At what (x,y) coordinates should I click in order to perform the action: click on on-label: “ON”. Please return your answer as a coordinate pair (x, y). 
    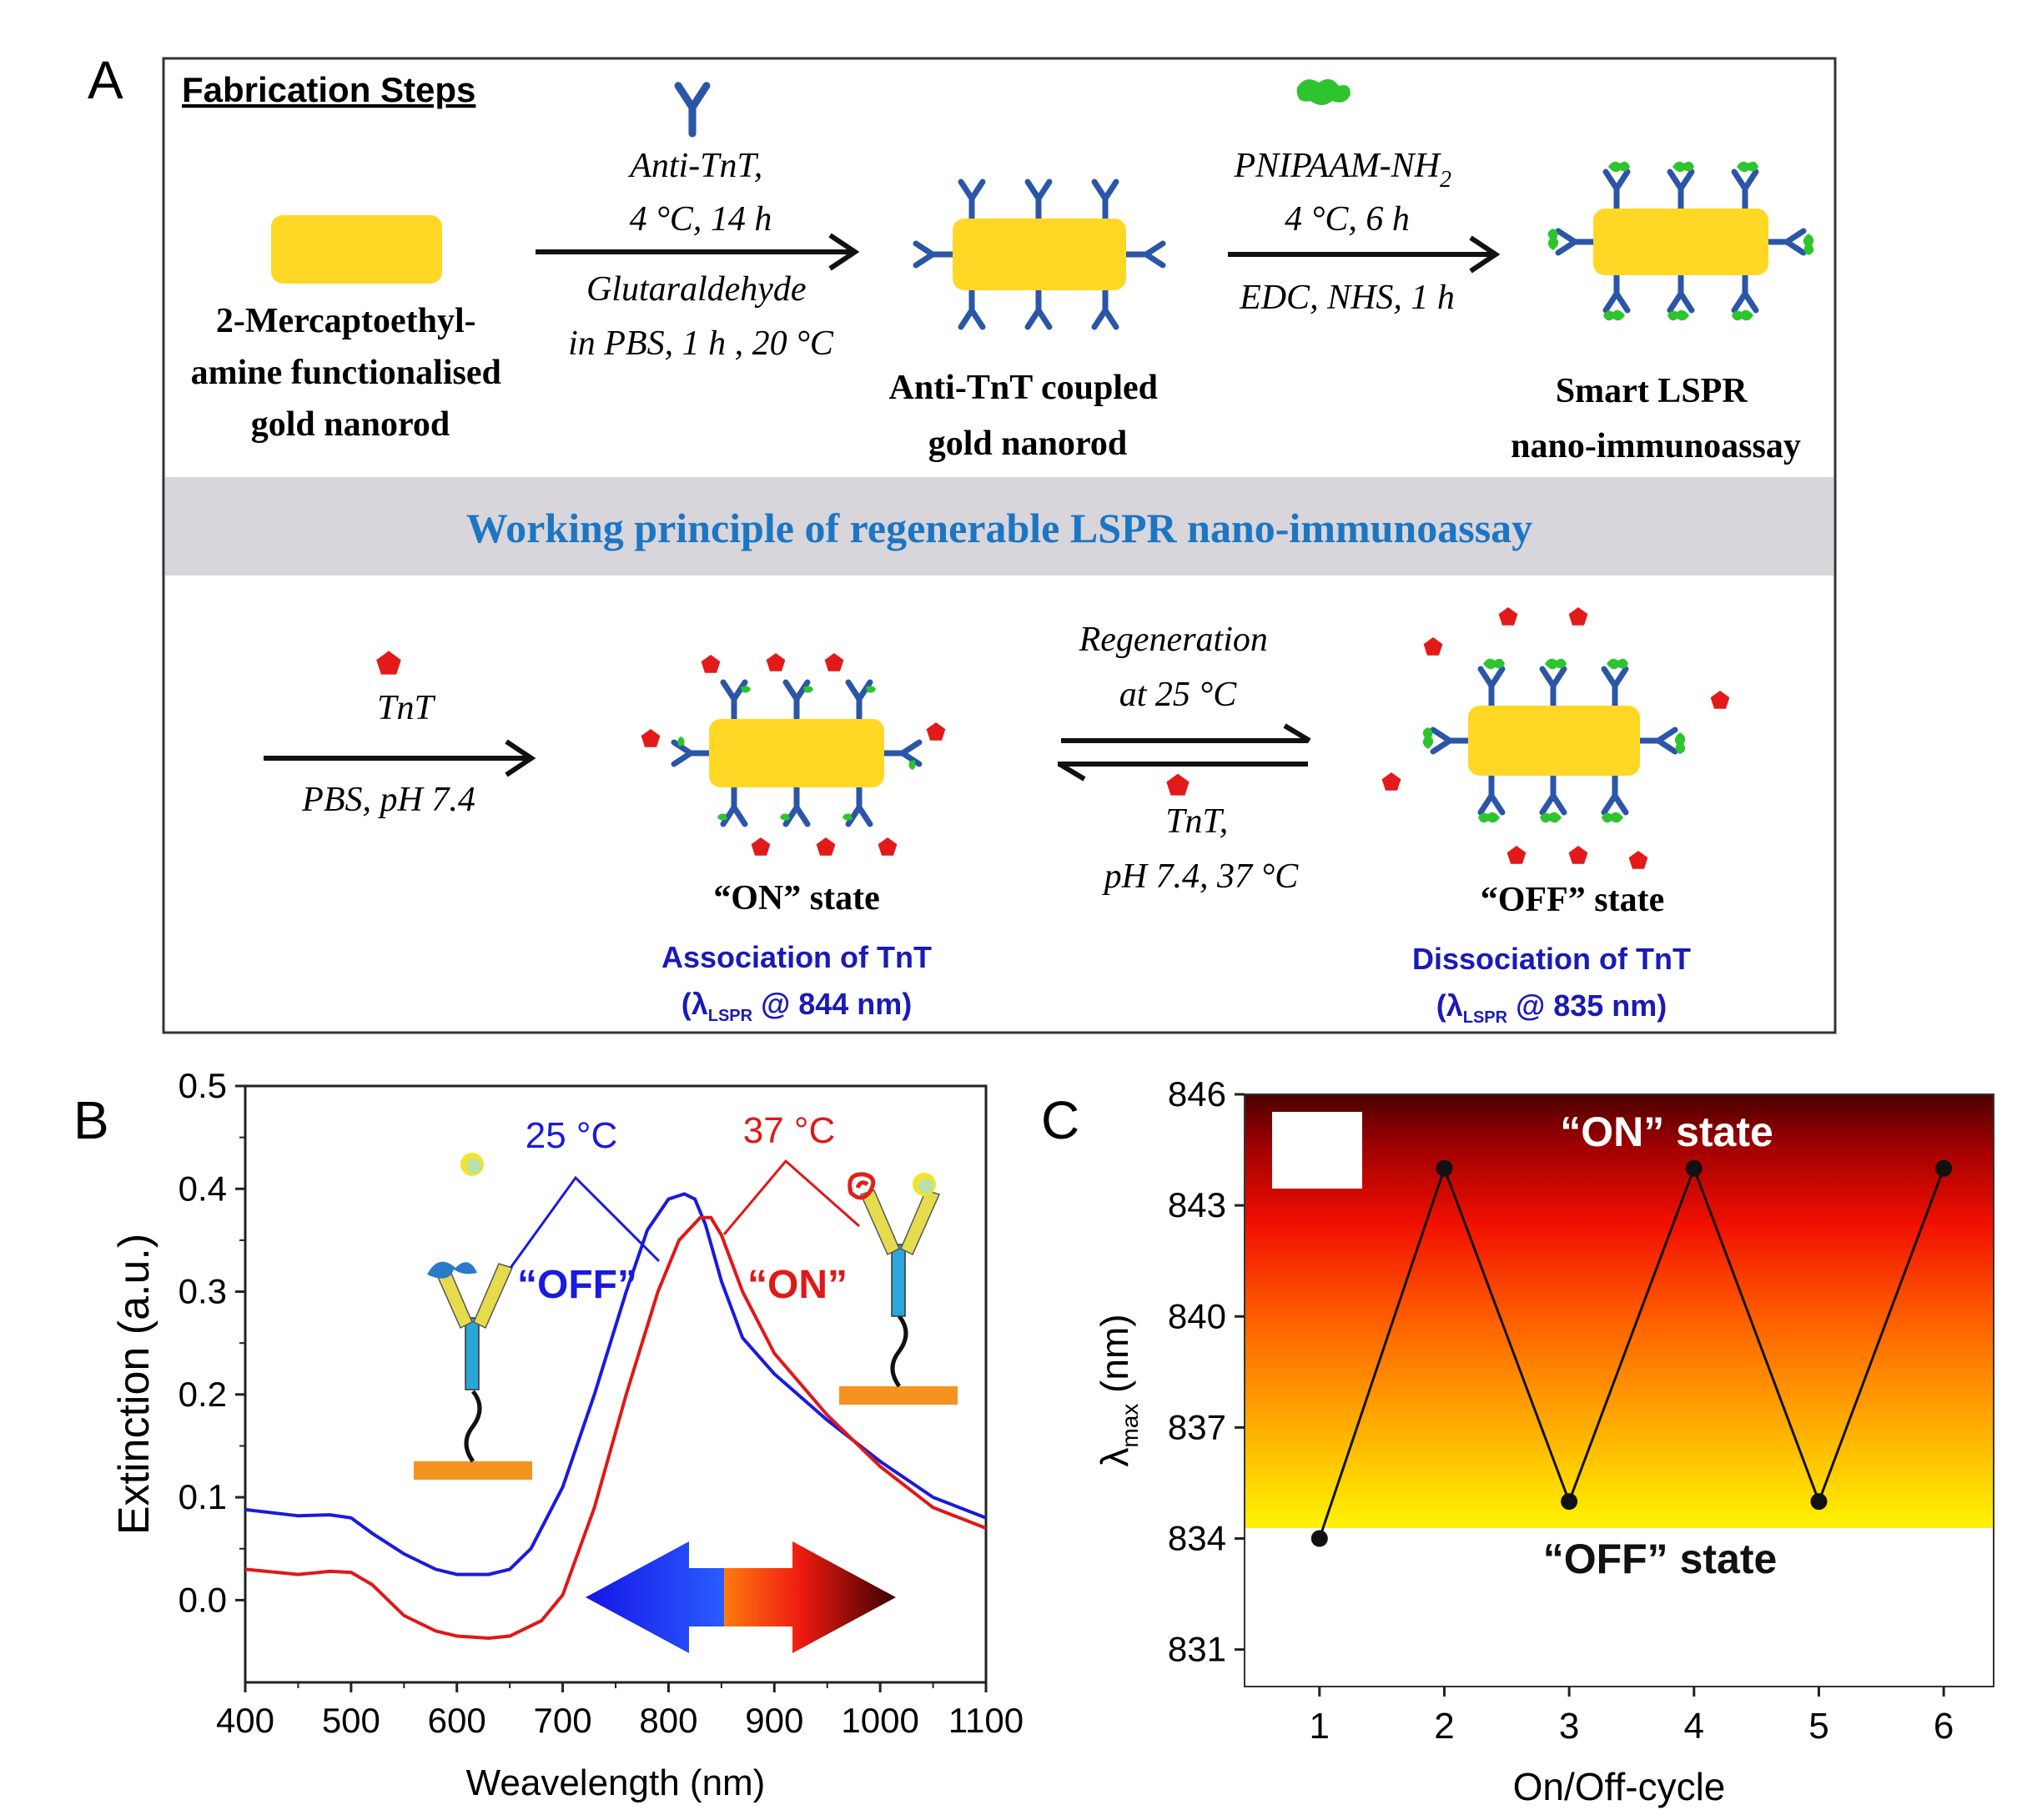
    Looking at the image, I should click on (798, 1285).